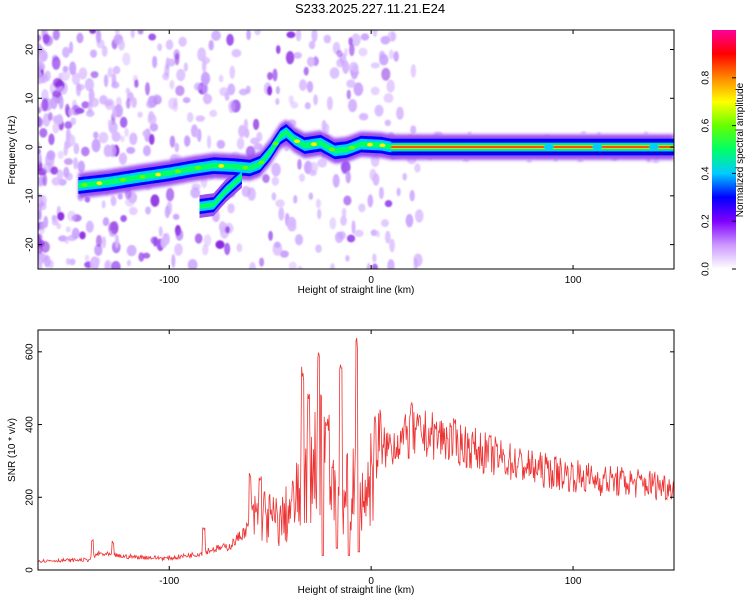  Describe the element at coordinates (12, 450) in the screenshot. I see `snr-y-label: SNR (10 * v/v)` at that location.